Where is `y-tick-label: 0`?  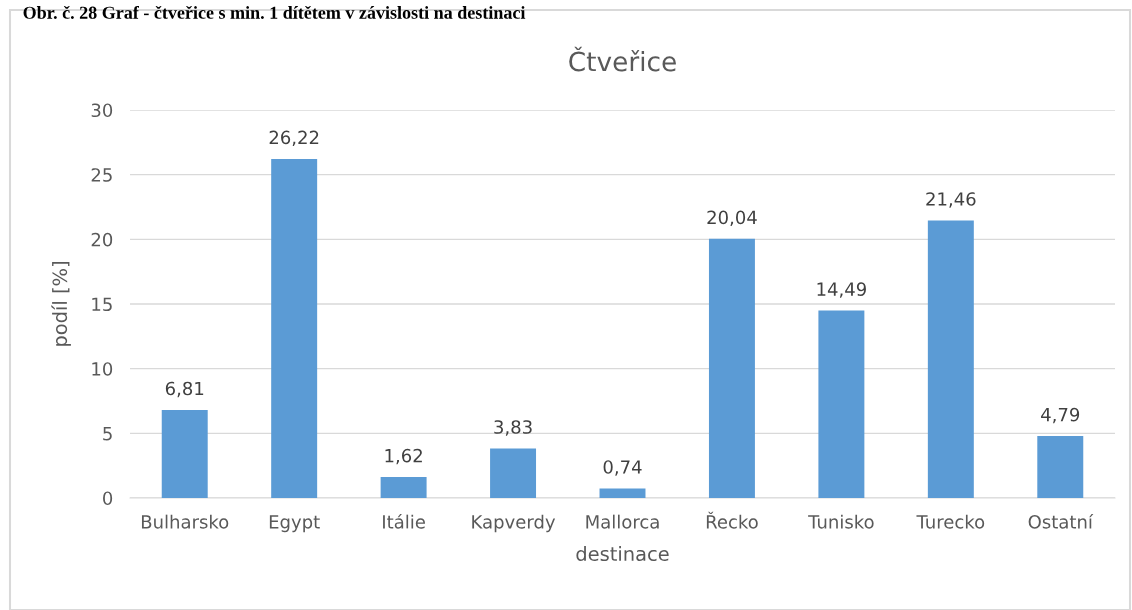 y-tick-label: 0 is located at coordinates (108, 498).